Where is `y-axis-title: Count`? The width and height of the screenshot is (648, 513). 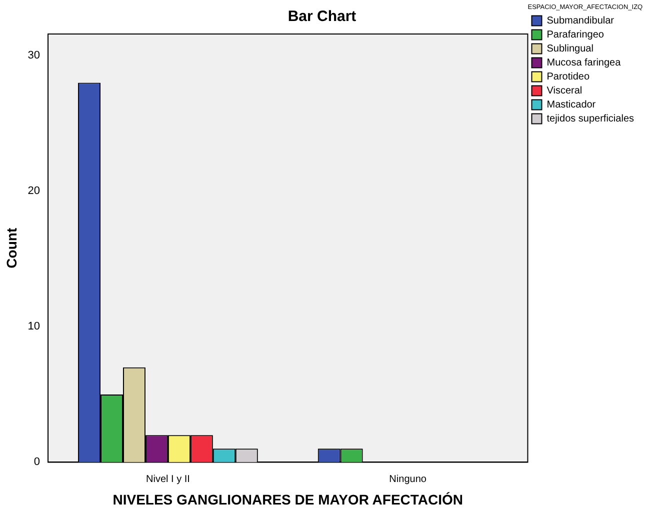 y-axis-title: Count is located at coordinates (11, 248).